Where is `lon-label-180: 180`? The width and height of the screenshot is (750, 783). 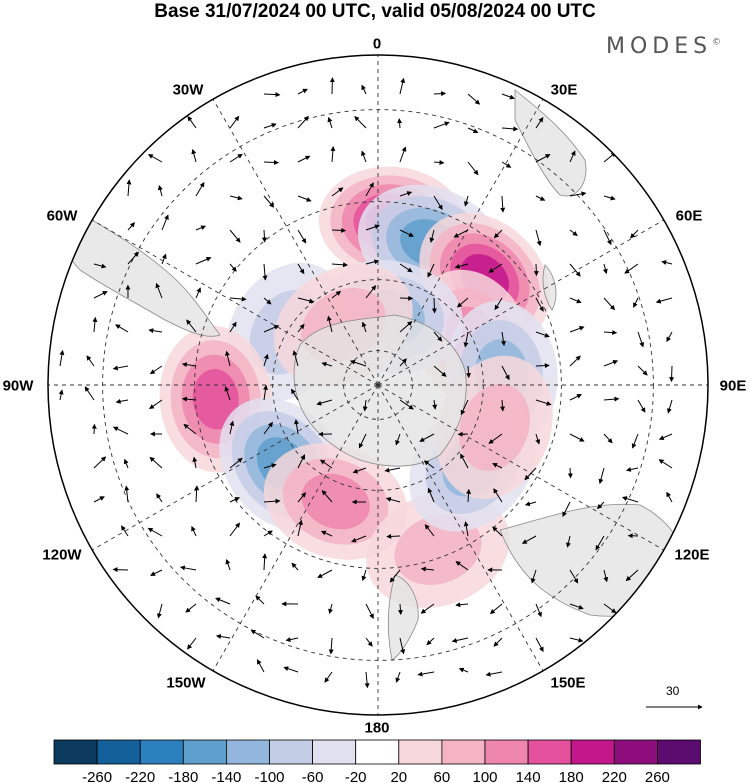 lon-label-180: 180 is located at coordinates (377, 728).